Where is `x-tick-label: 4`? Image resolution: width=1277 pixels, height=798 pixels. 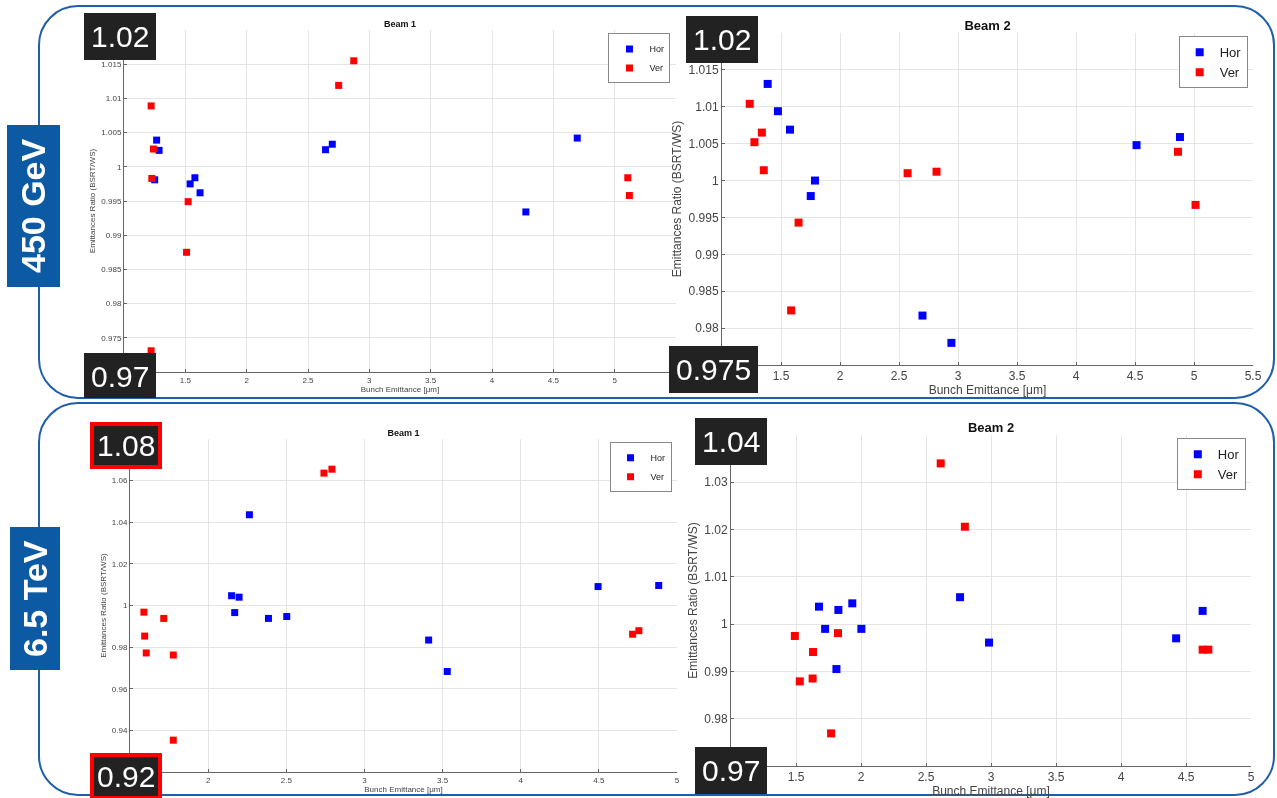 x-tick-label: 4 is located at coordinates (521, 780).